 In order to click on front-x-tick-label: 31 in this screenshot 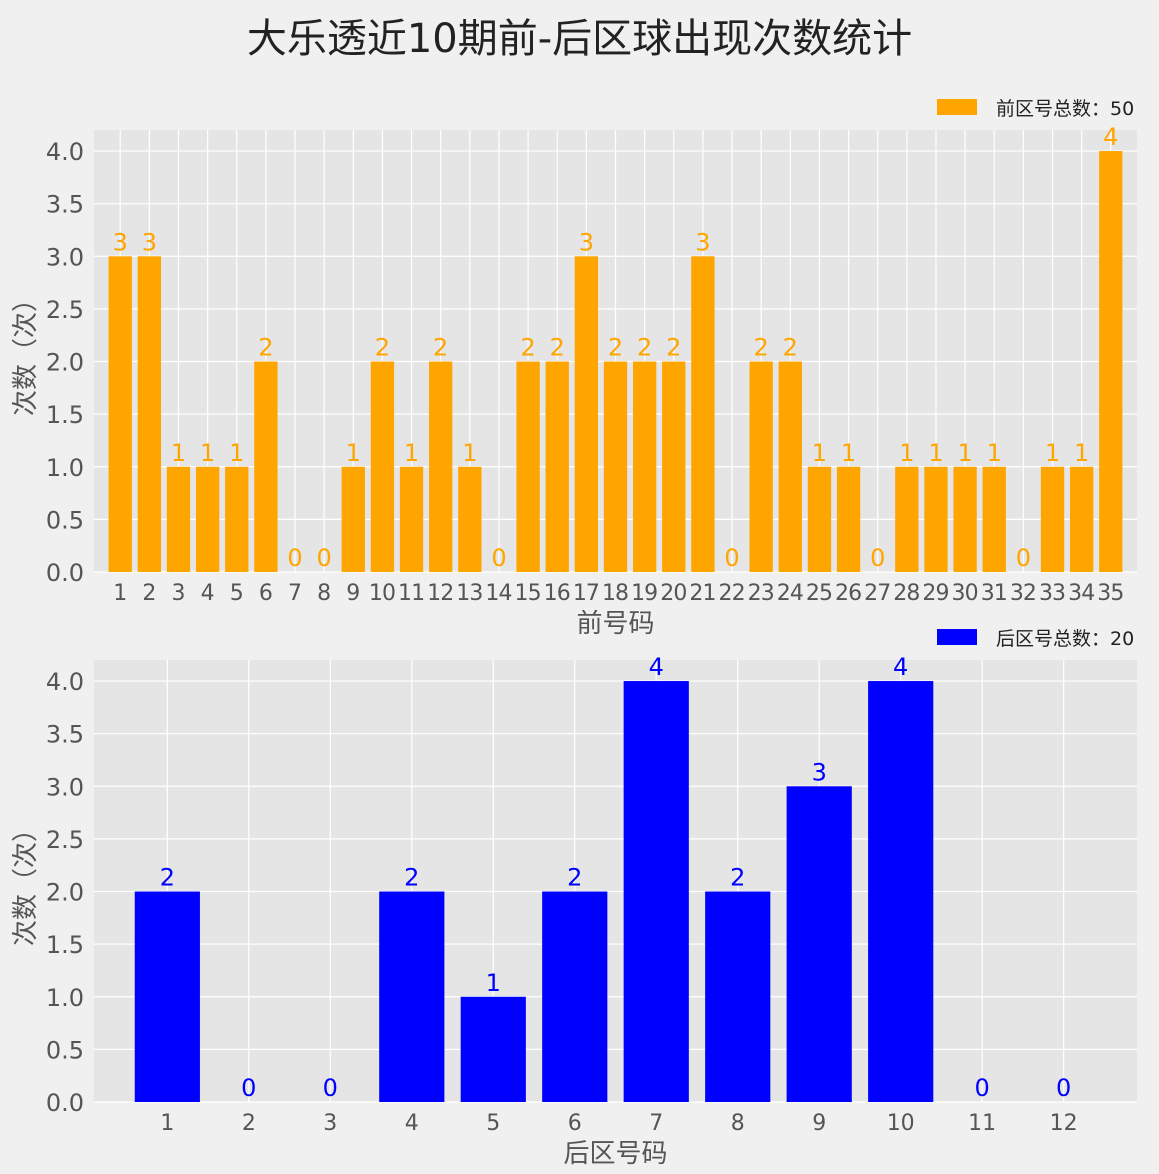, I will do `click(994, 593)`.